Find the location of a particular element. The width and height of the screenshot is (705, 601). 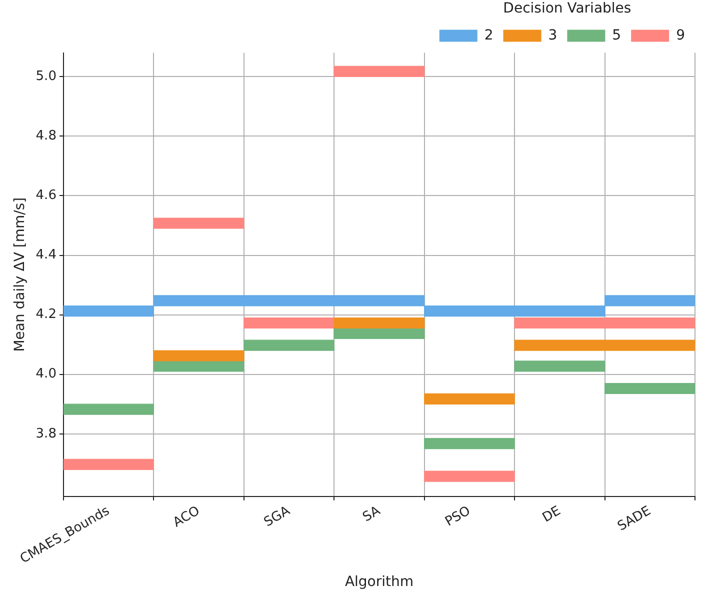

x-tick-label: SGA is located at coordinates (277, 517).